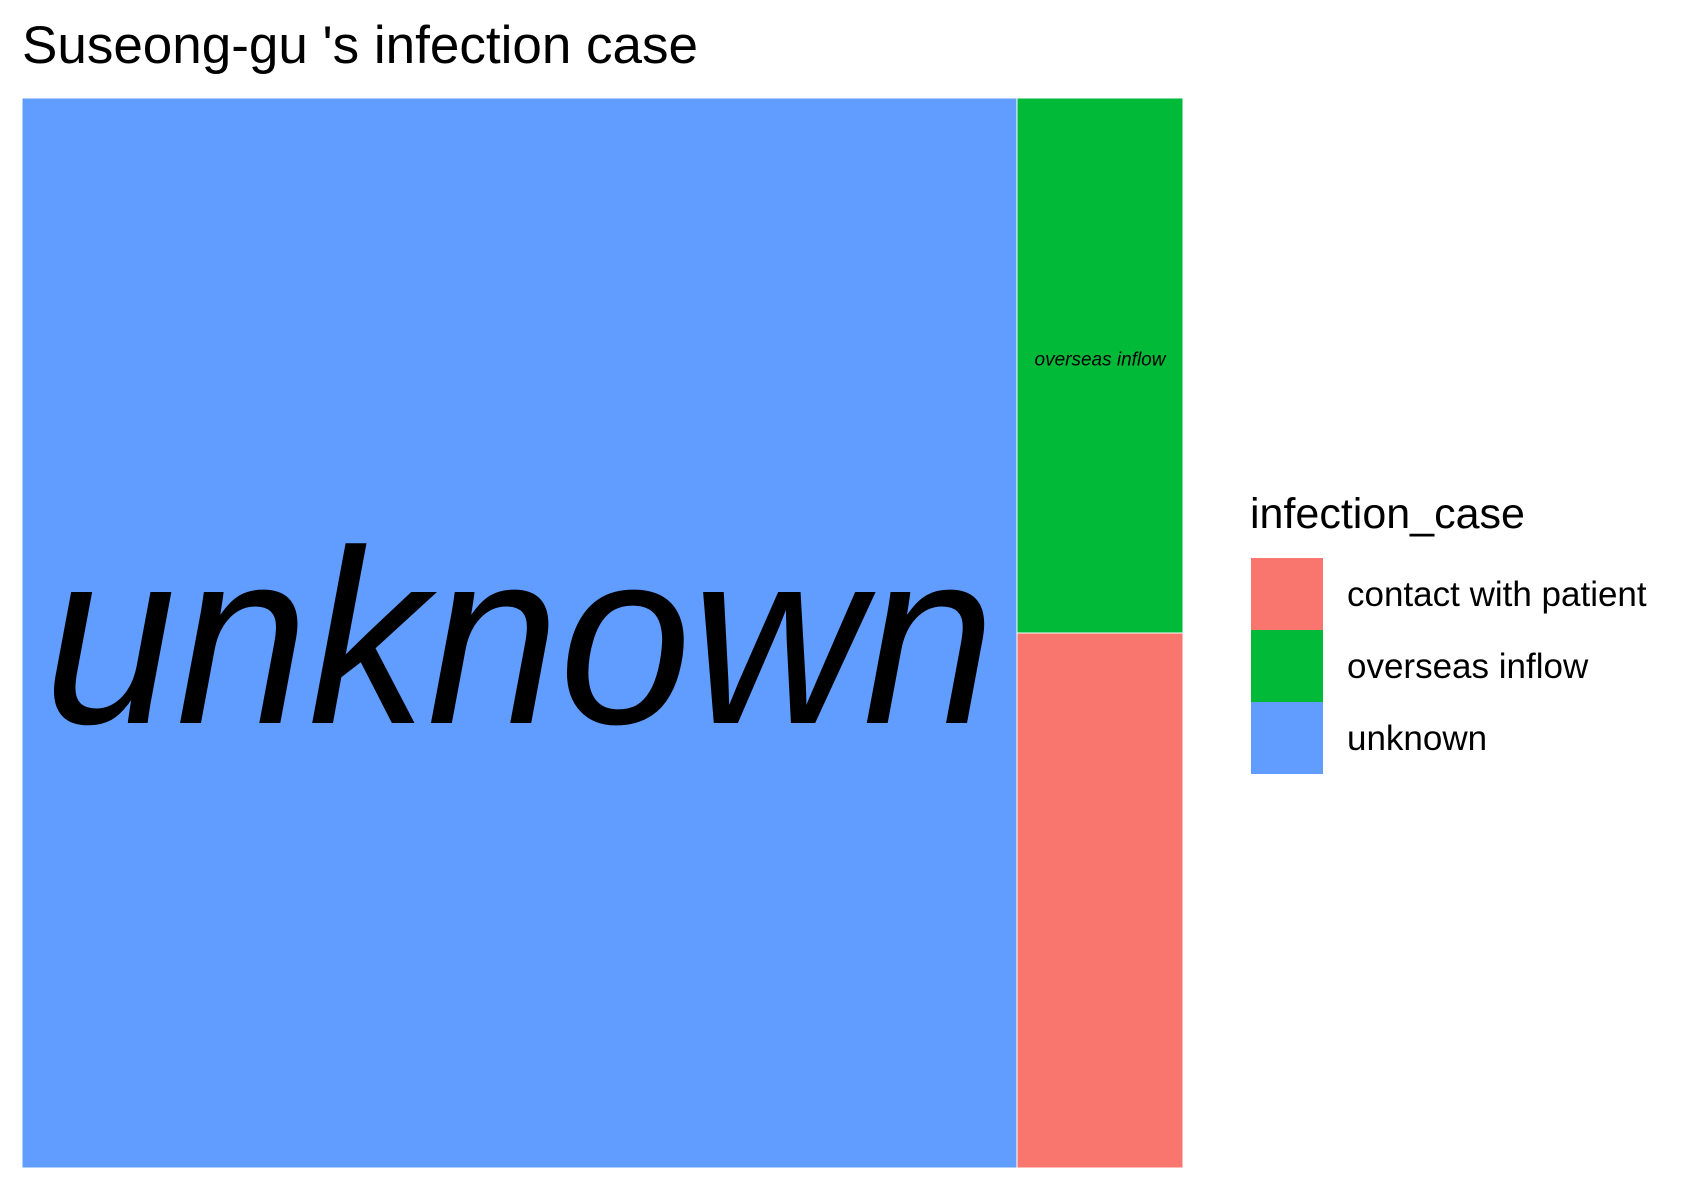 The image size is (1699, 1184). Describe the element at coordinates (1417, 738) in the screenshot. I see `legend-label-unknown: unknown` at that location.